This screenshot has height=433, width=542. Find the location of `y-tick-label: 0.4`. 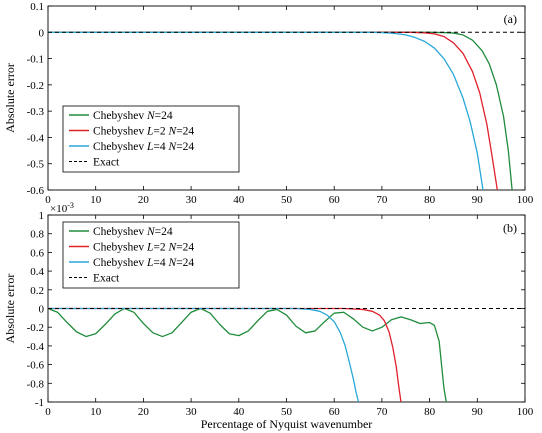

y-tick-label: 0.4 is located at coordinates (37, 272).